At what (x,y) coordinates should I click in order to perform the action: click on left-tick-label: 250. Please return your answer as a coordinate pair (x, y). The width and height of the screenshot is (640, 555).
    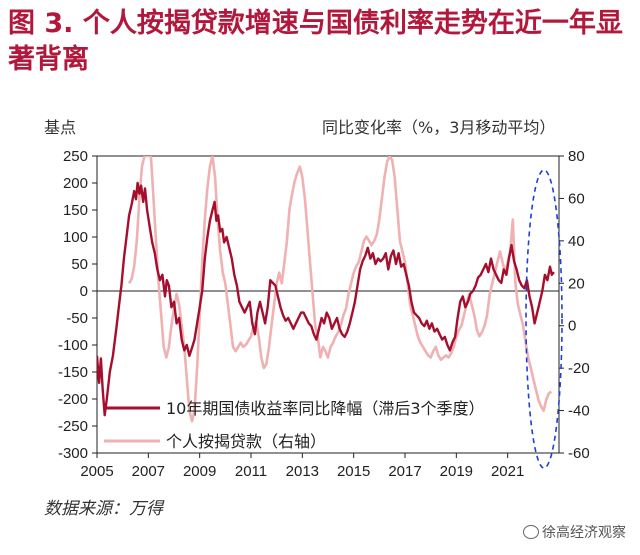
    Looking at the image, I should click on (75, 156).